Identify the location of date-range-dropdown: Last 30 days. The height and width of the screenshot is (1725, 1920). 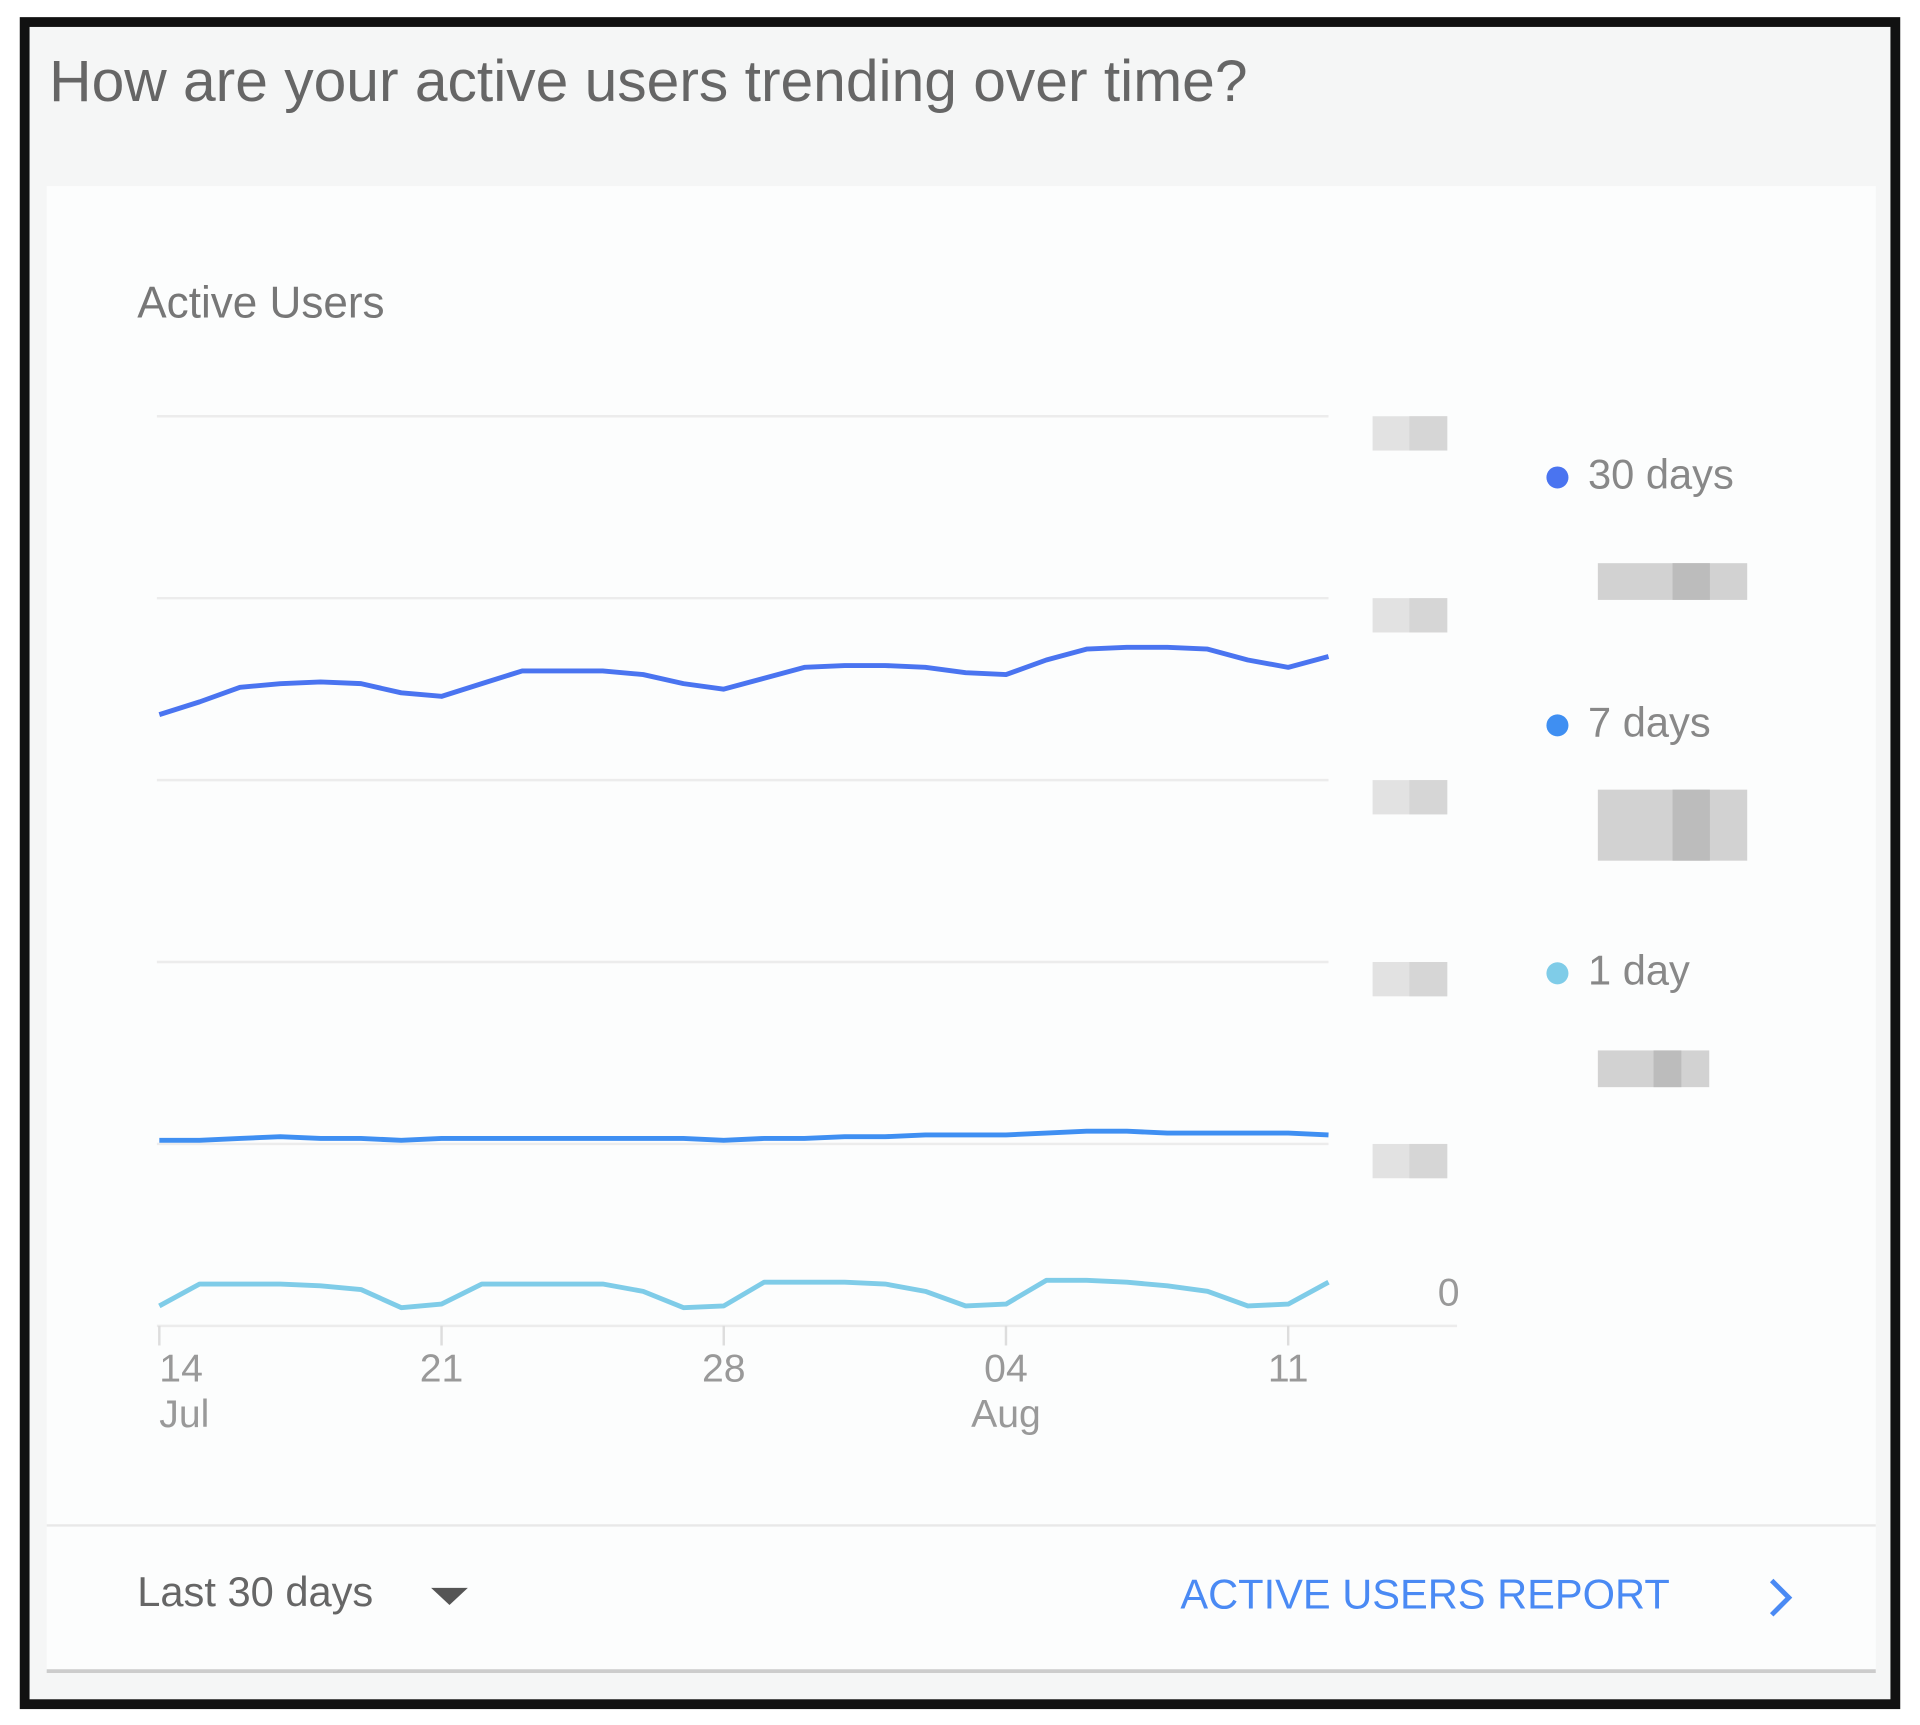
(302, 1591).